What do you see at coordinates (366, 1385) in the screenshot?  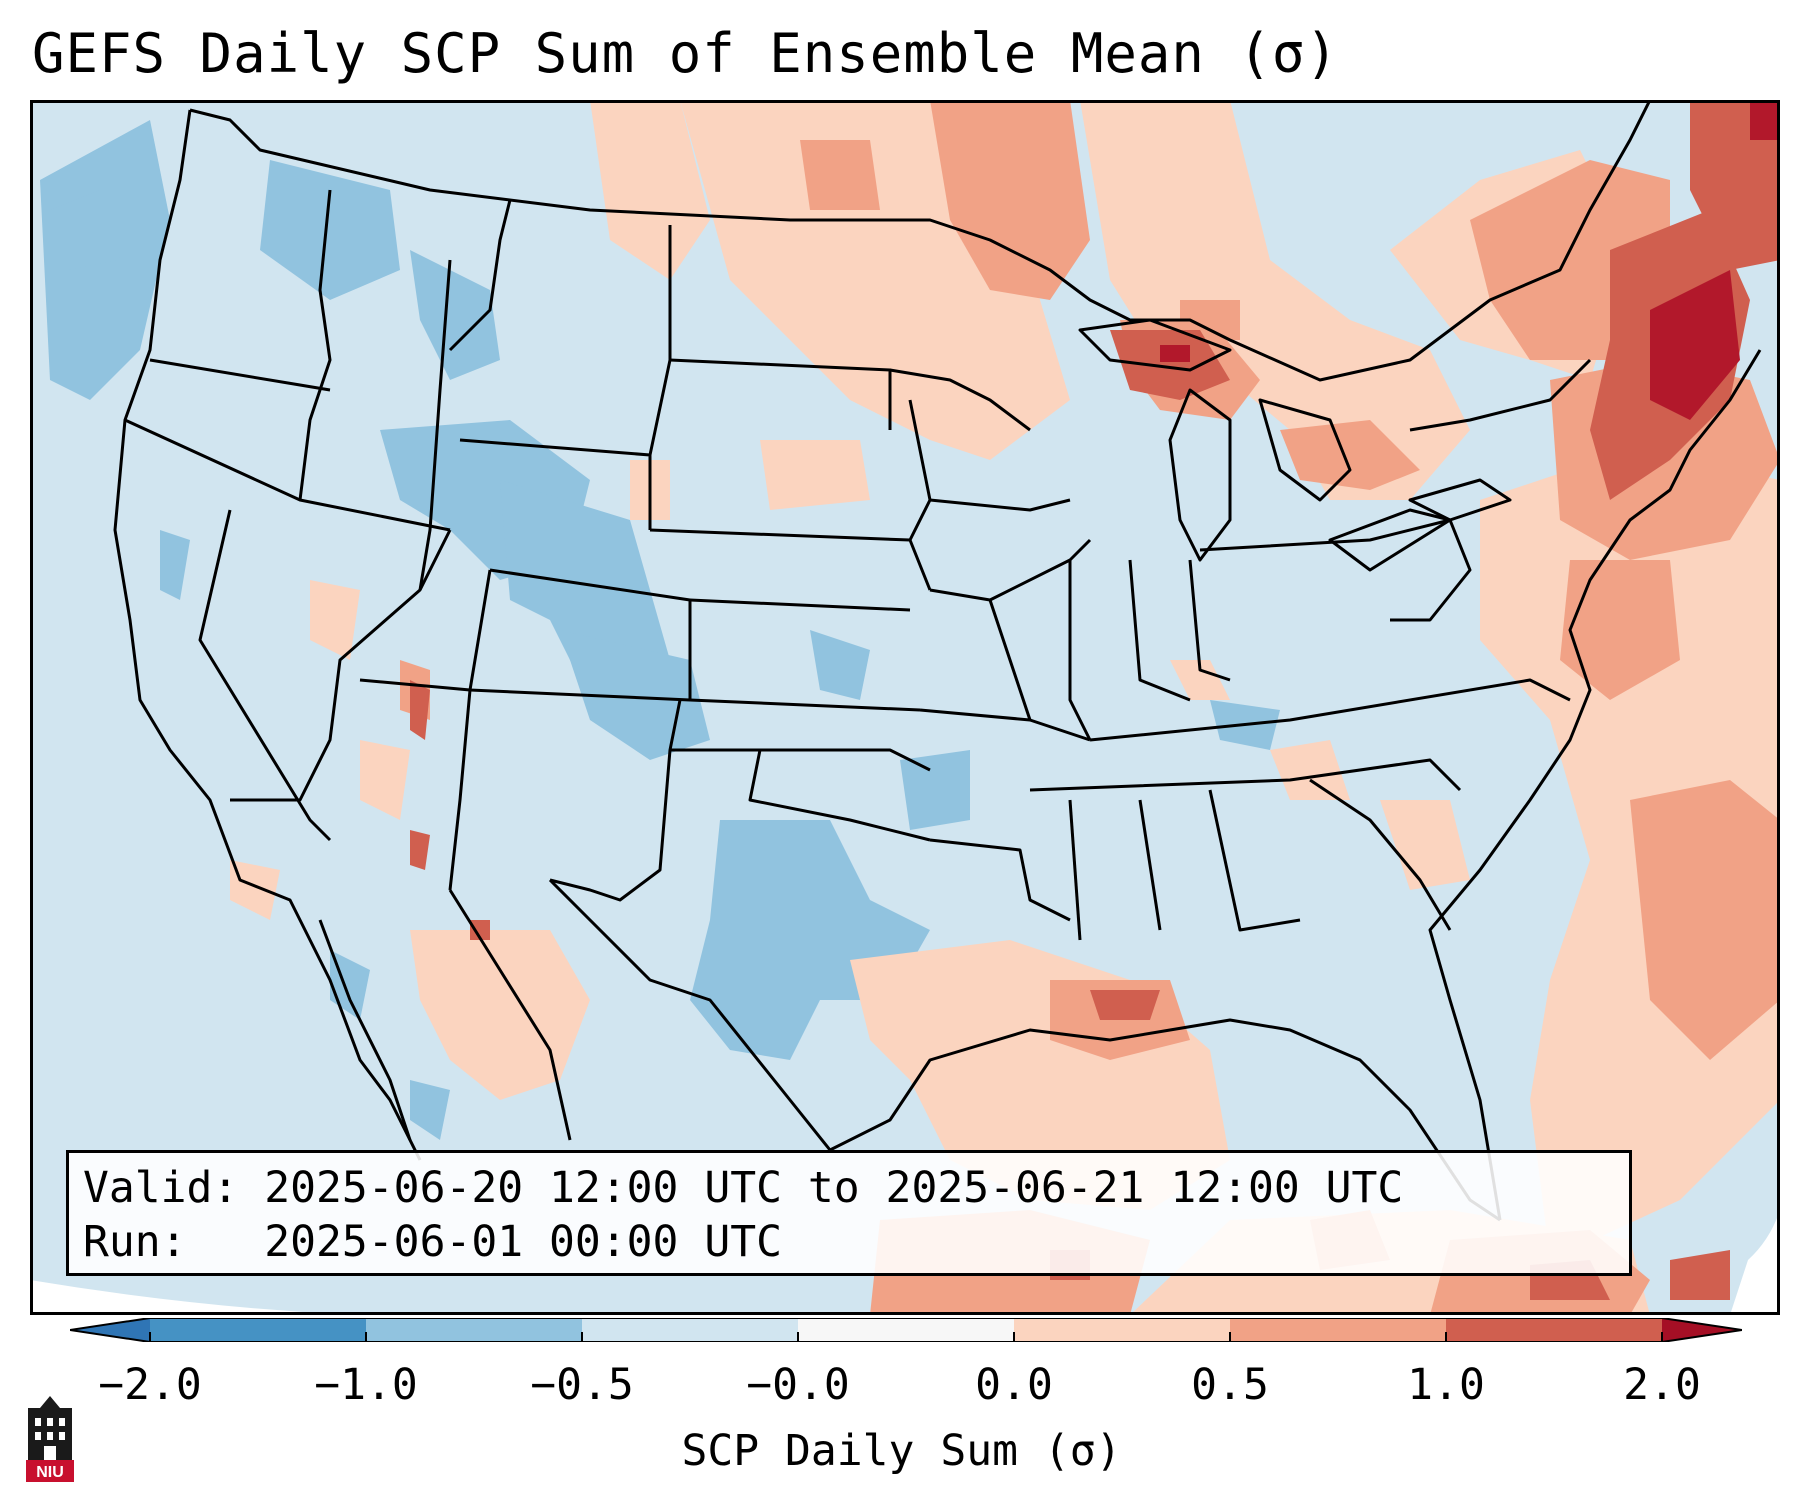 I see `colorbar-tick: −1.0` at bounding box center [366, 1385].